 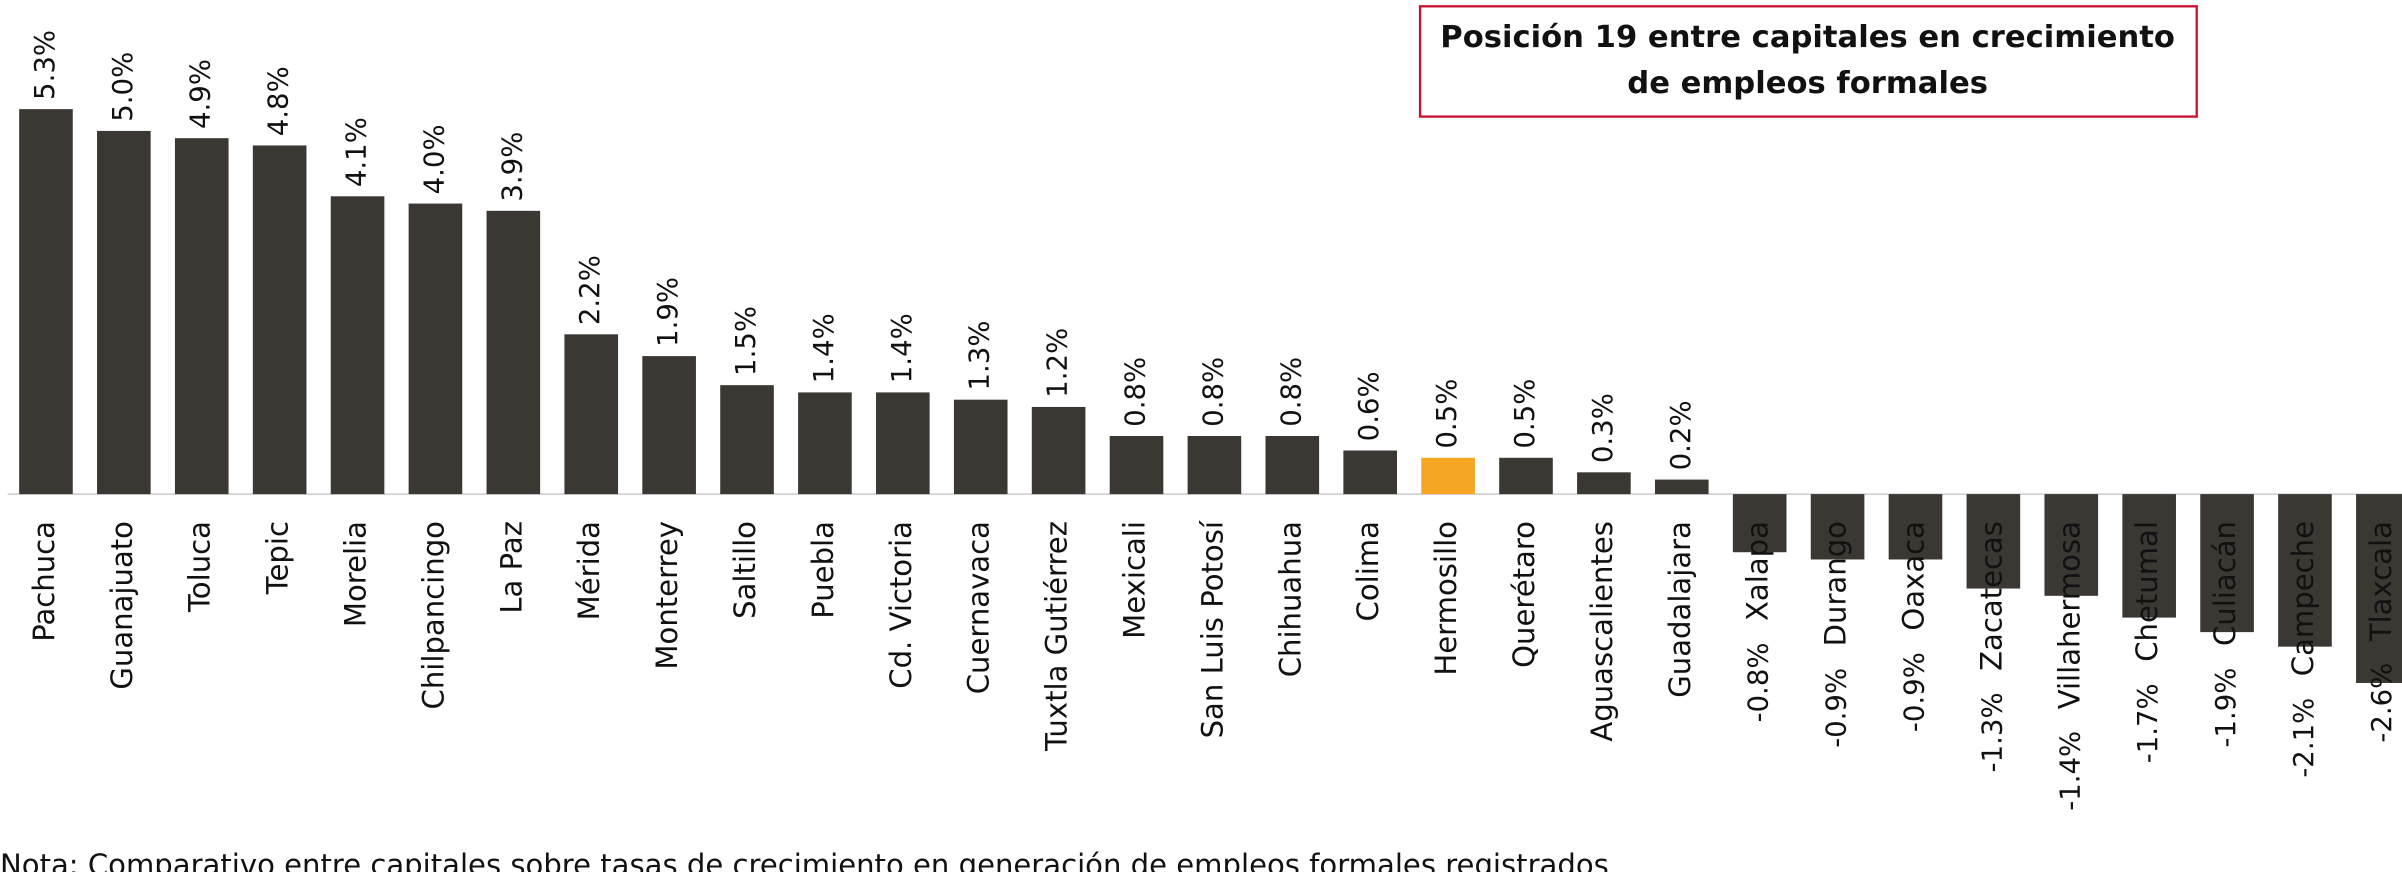 I want to click on data-label: 0.2%, so click(x=1680, y=435).